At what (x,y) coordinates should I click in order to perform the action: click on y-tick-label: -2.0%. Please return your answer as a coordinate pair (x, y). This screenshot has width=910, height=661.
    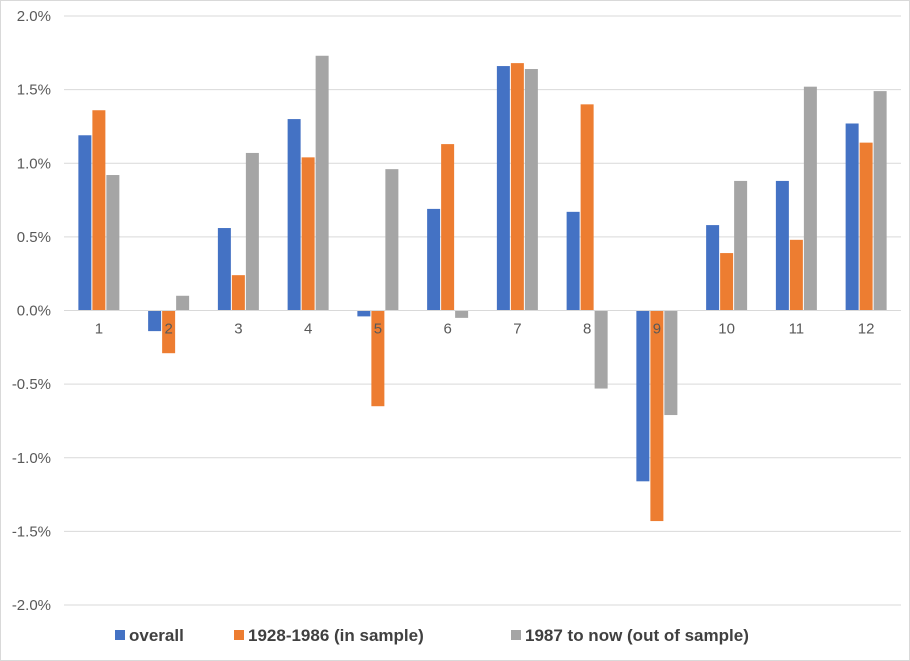
    Looking at the image, I should click on (31, 605).